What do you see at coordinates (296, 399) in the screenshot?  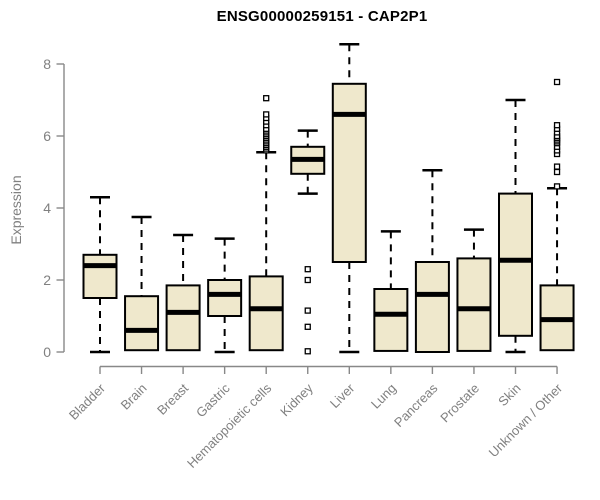 I see `category-label: Kidney` at bounding box center [296, 399].